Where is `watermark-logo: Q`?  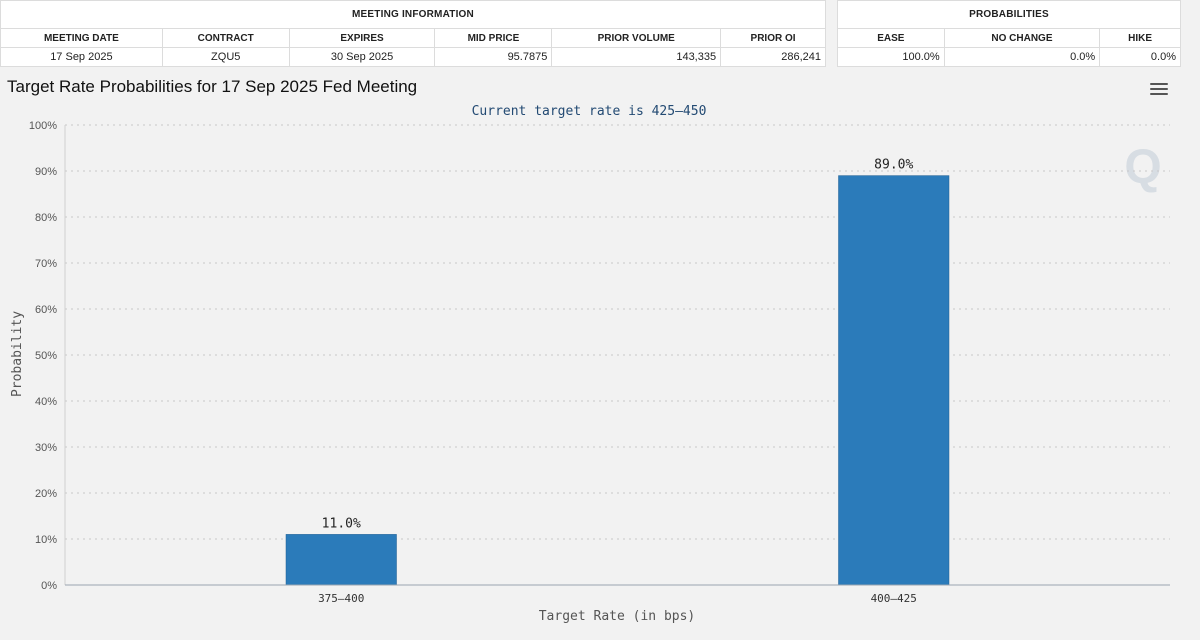
watermark-logo: Q is located at coordinates (1142, 167).